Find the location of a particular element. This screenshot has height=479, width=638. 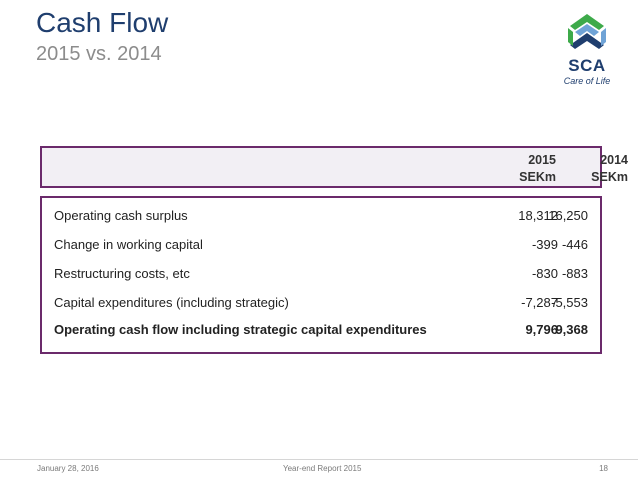

value-2015: -7,287 is located at coordinates (539, 302).